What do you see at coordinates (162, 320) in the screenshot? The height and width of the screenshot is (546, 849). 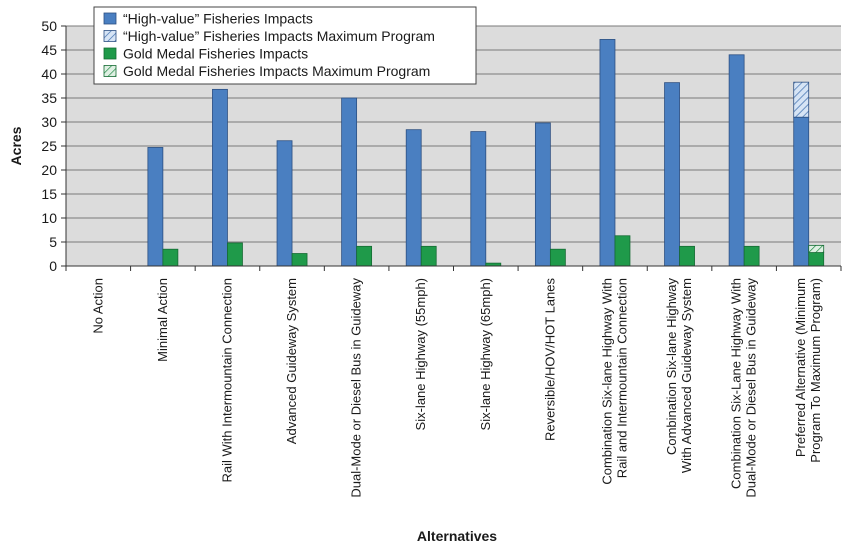 I see `x-tick-label: Minimal Action` at bounding box center [162, 320].